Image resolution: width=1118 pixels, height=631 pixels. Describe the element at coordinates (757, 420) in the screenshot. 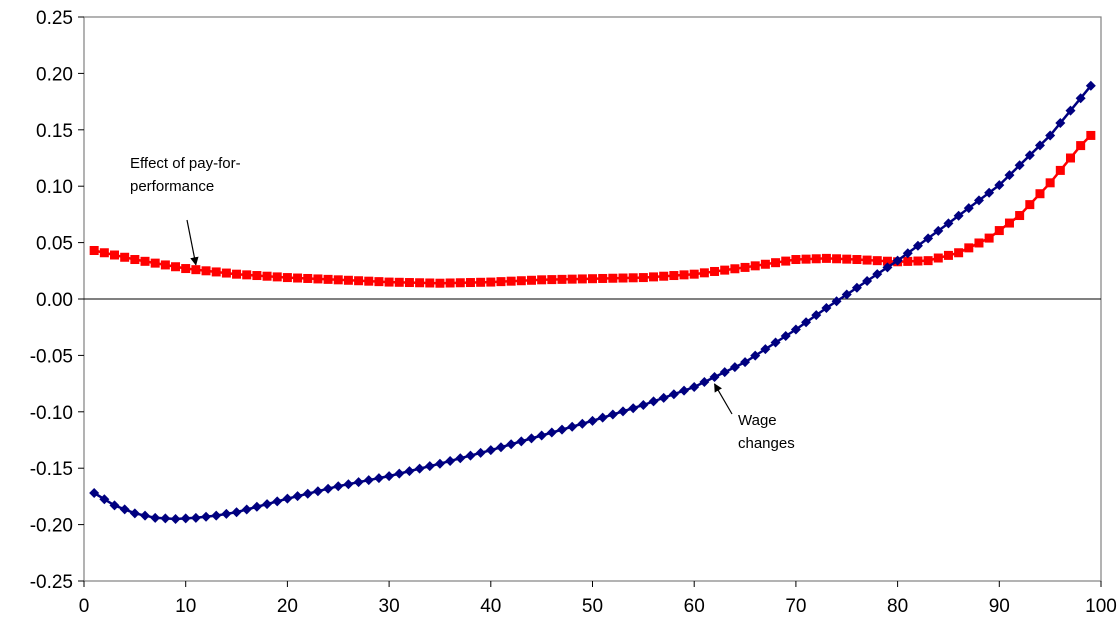

I see `annotation-text: Wage` at that location.